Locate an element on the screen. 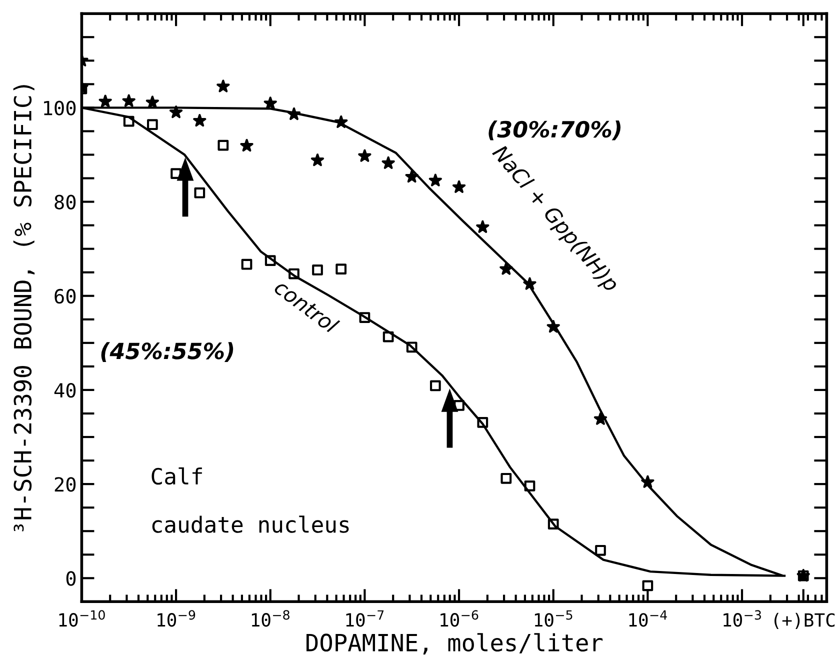 The width and height of the screenshot is (838, 663). y-tick-label: 0 is located at coordinates (71, 578).